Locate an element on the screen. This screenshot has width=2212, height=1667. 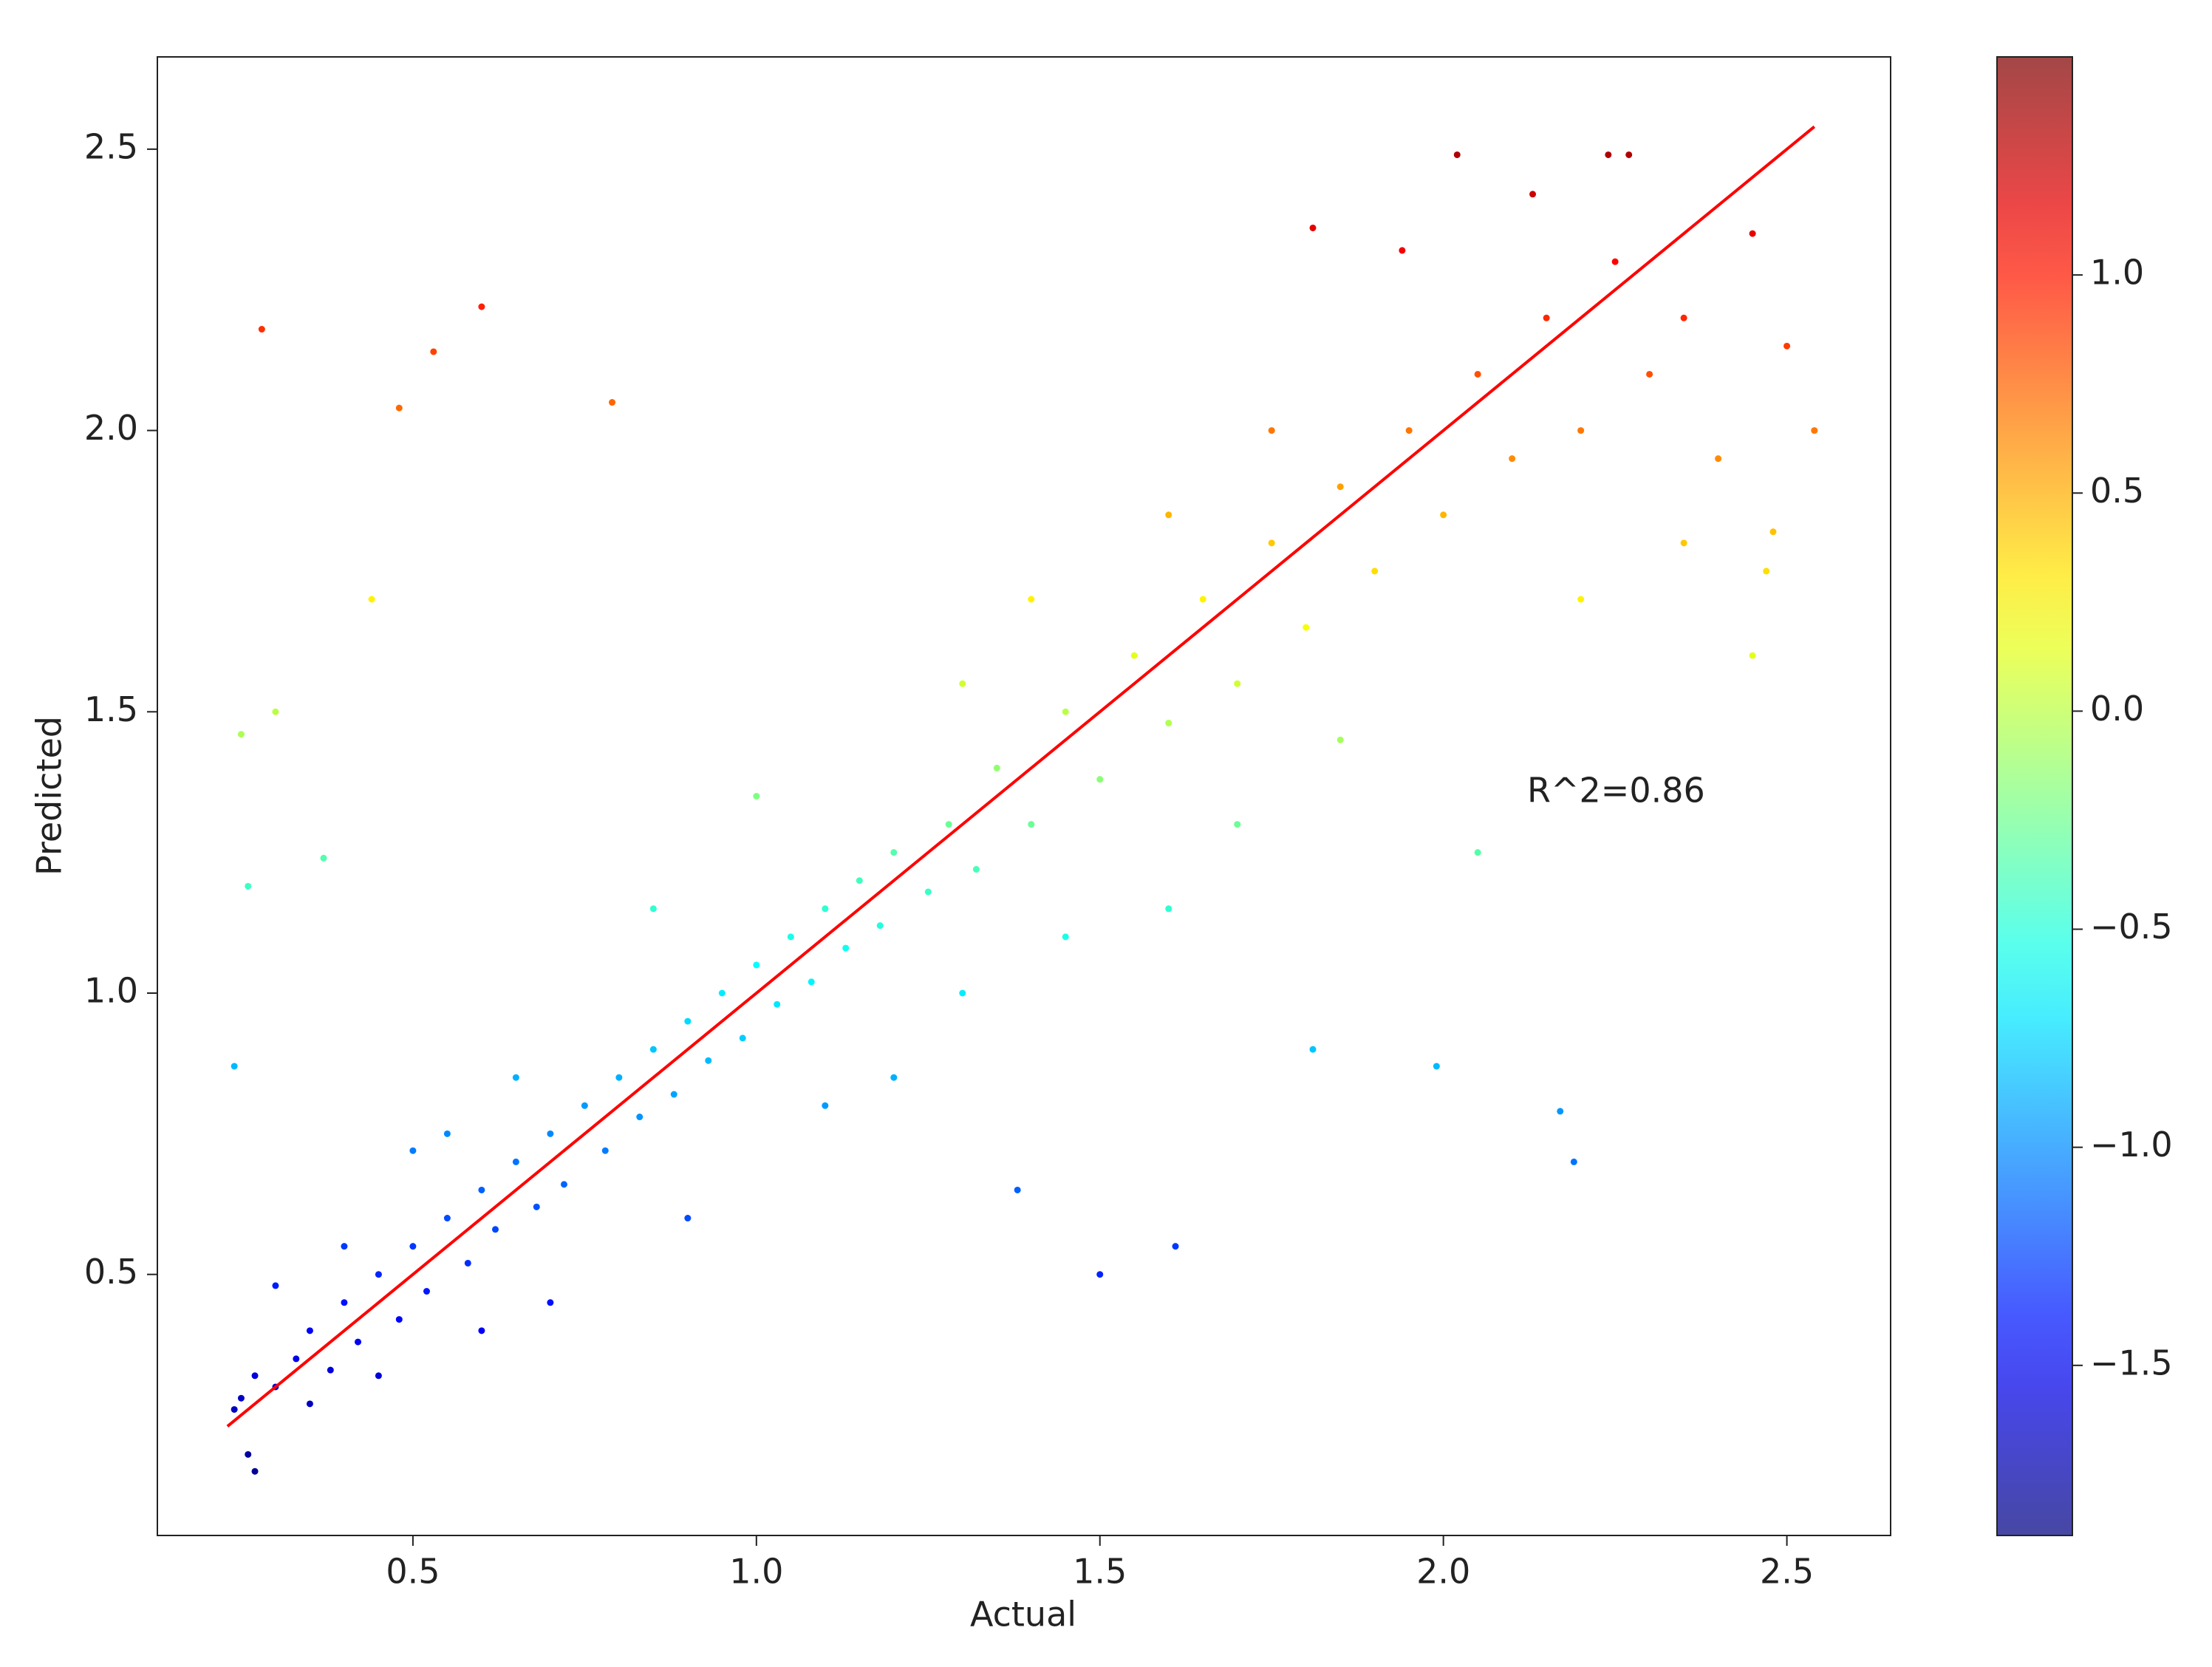
x-tick-label: 1.5 is located at coordinates (1100, 1572).